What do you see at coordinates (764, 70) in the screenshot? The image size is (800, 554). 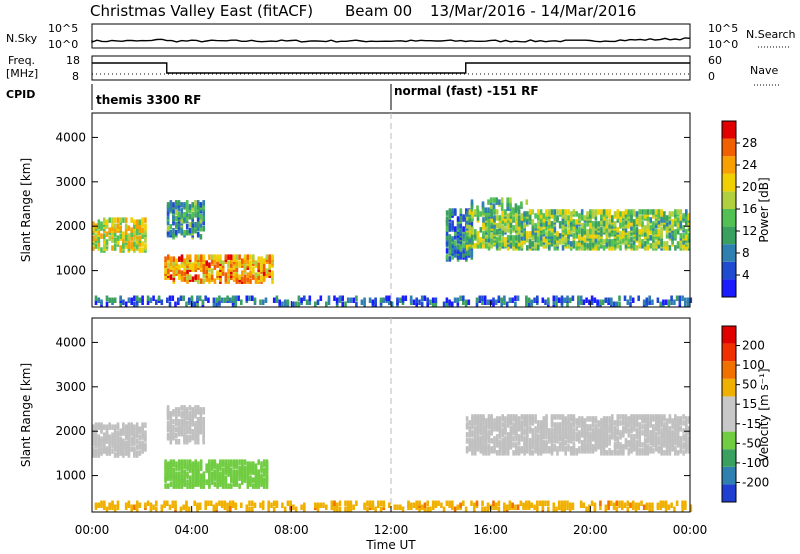 I see `nave-label: Nave` at bounding box center [764, 70].